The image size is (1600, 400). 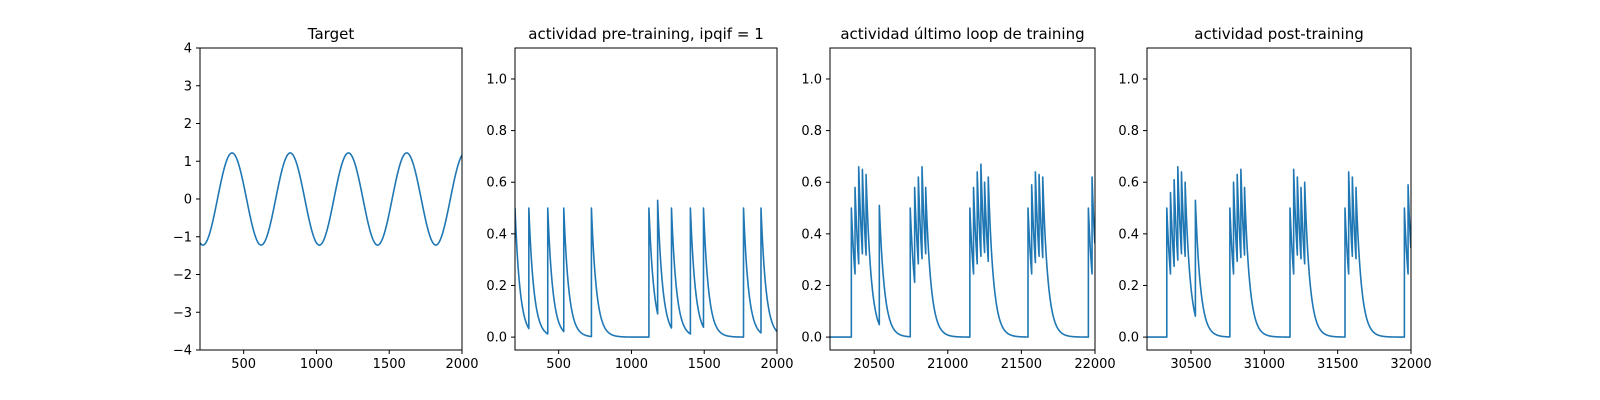 What do you see at coordinates (182, 313) in the screenshot?
I see `y-tick-label: −3` at bounding box center [182, 313].